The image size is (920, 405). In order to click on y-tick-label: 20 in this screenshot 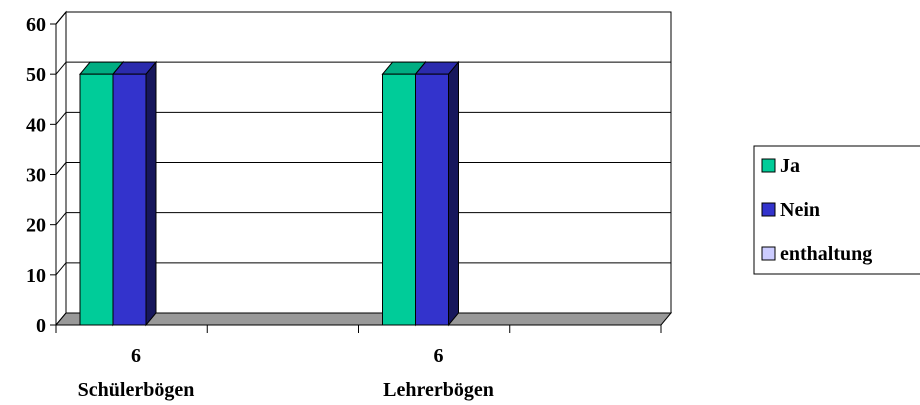, I will do `click(36, 226)`.